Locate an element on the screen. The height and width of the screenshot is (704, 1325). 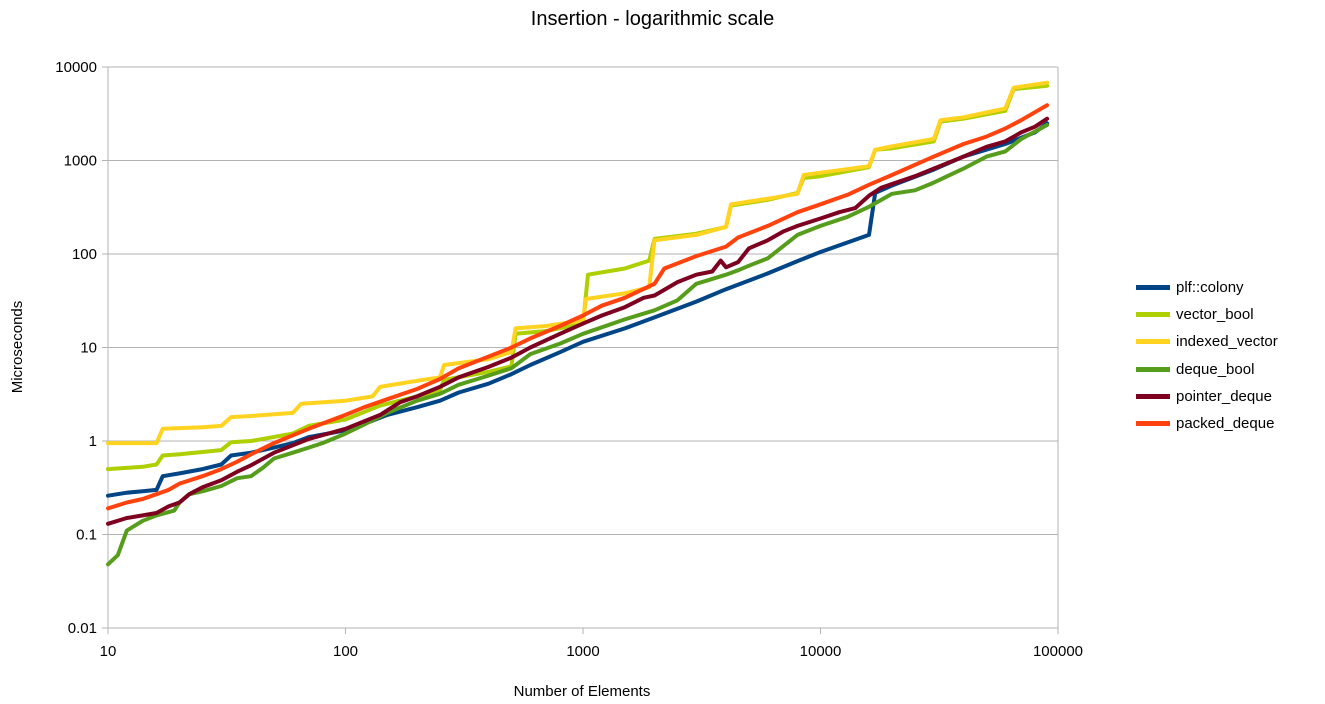
y-tick-label: 0.01 is located at coordinates (82, 628).